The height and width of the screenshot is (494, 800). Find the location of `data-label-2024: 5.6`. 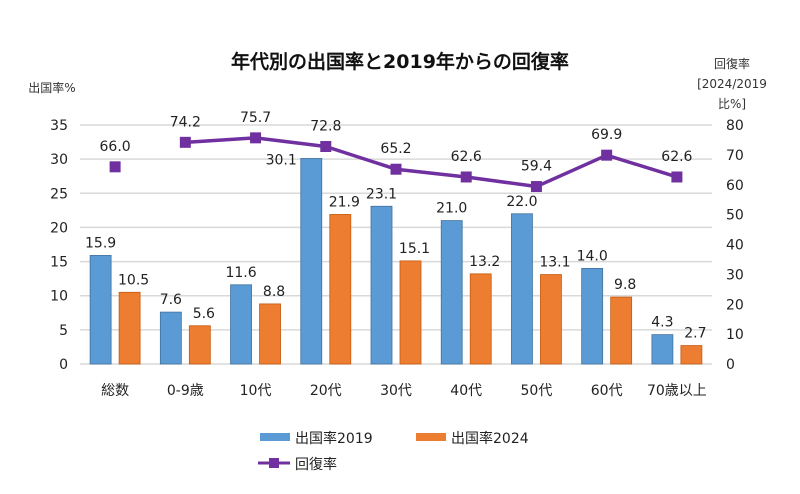

data-label-2024: 5.6 is located at coordinates (204, 314).